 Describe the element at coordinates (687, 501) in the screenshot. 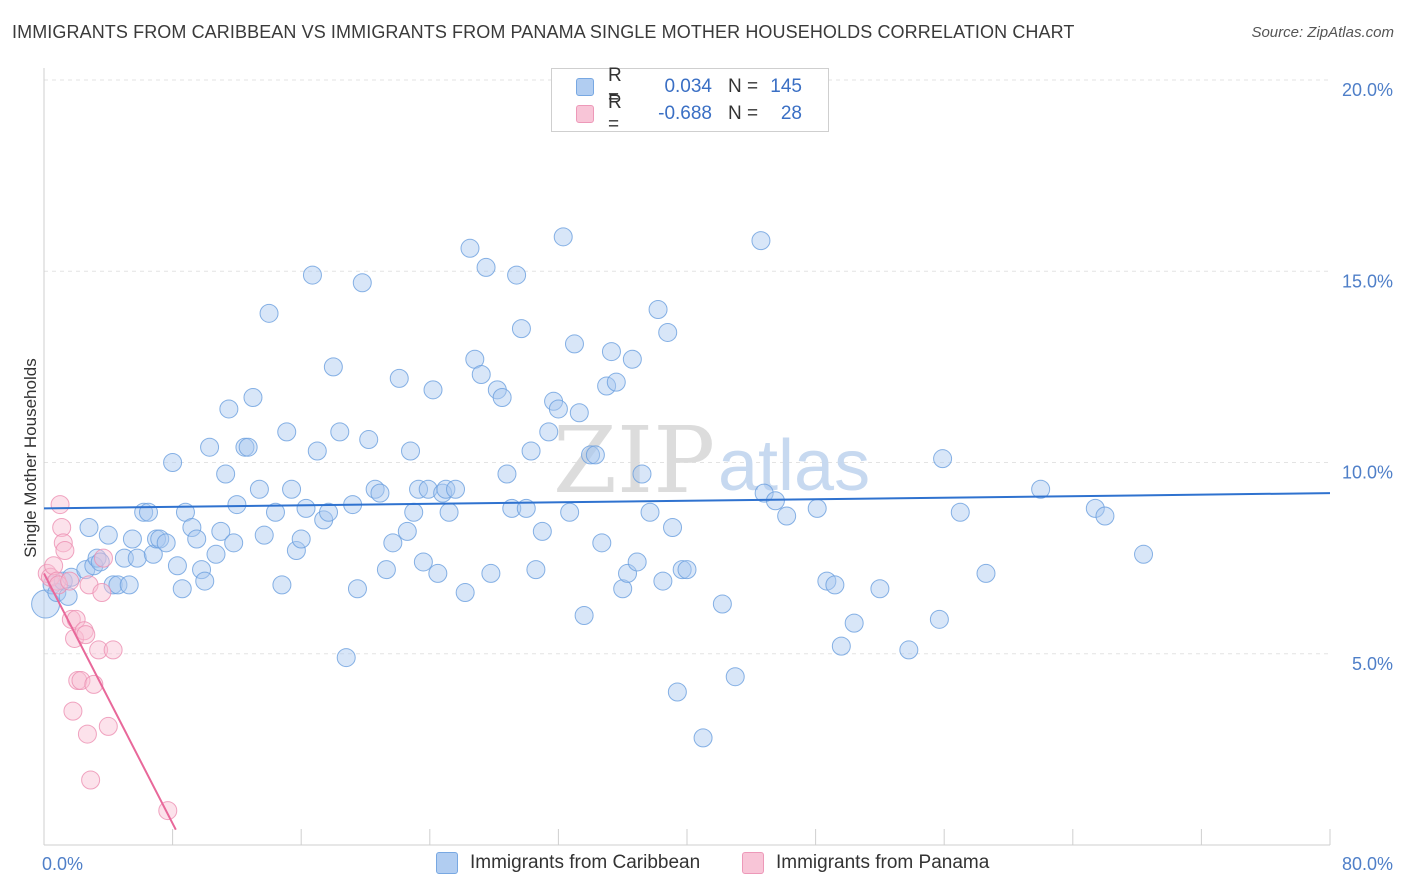

I see `caribbean-trend-line` at that location.